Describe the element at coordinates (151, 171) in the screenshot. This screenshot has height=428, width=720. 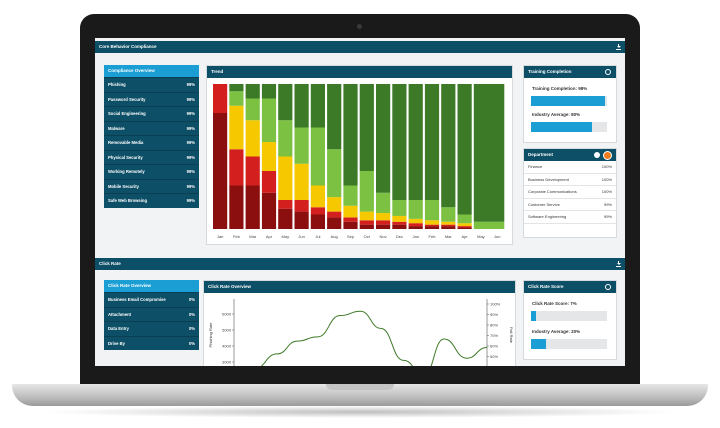
I see `compliance-item: Working Remotely 99%` at that location.